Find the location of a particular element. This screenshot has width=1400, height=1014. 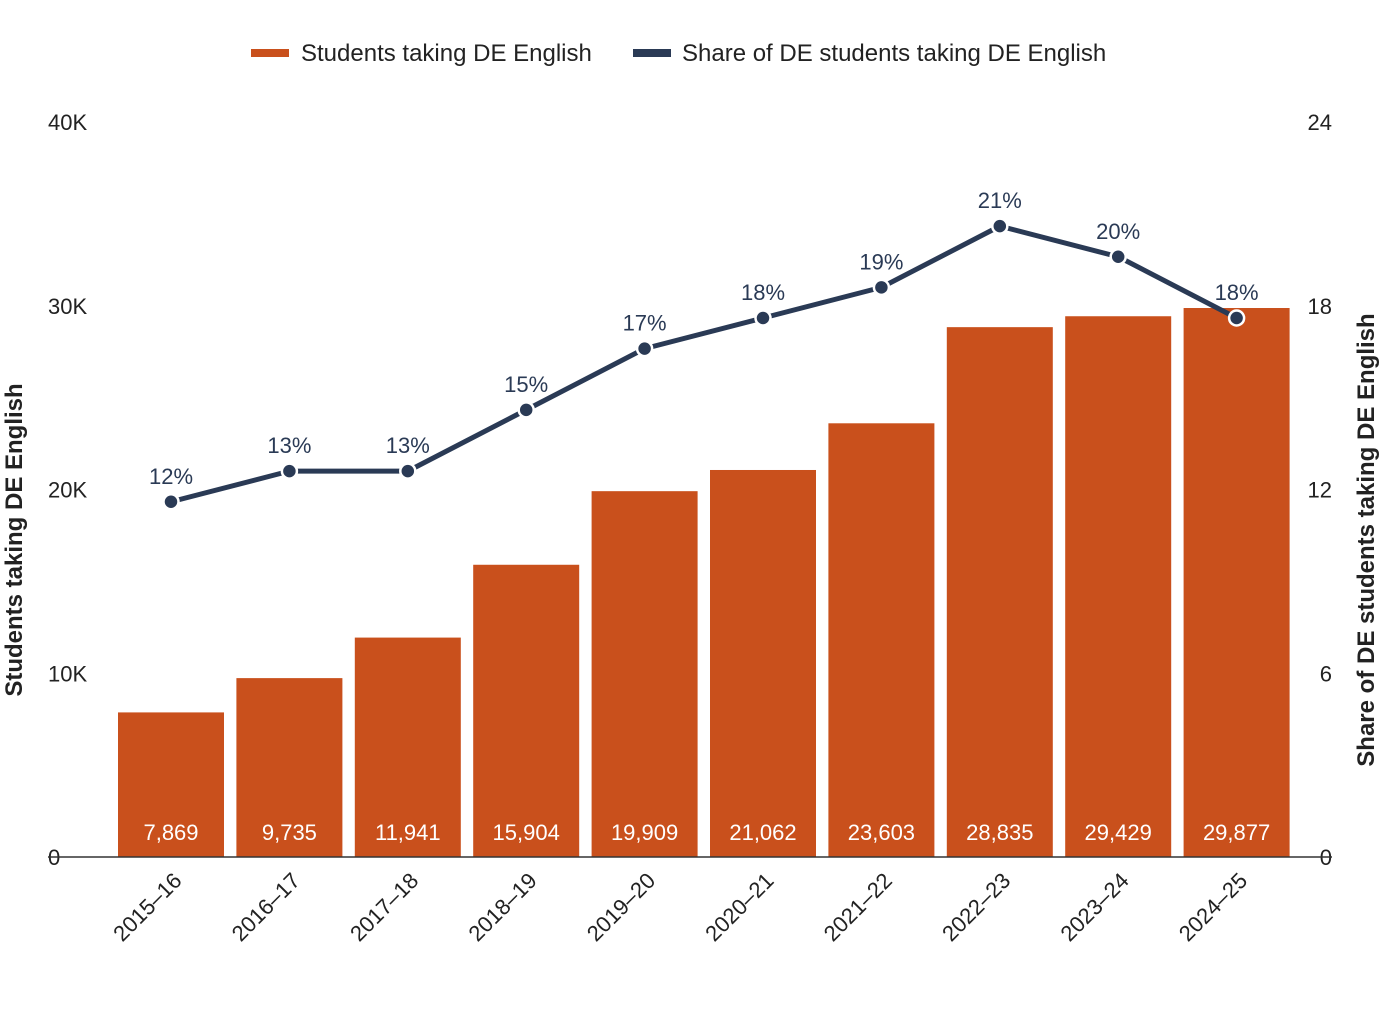

bar-value-label: 29,877 is located at coordinates (1236, 832).